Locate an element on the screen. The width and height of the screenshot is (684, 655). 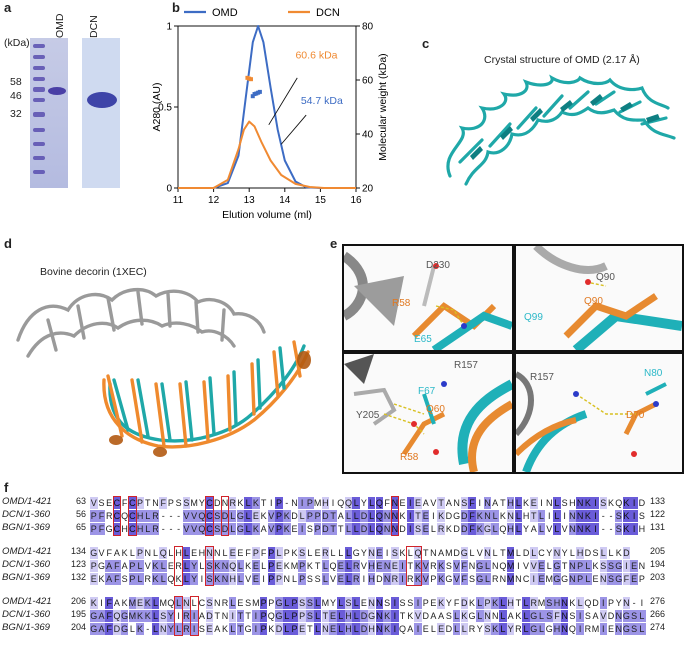
seq-end: 122 is located at coordinates (658, 514).